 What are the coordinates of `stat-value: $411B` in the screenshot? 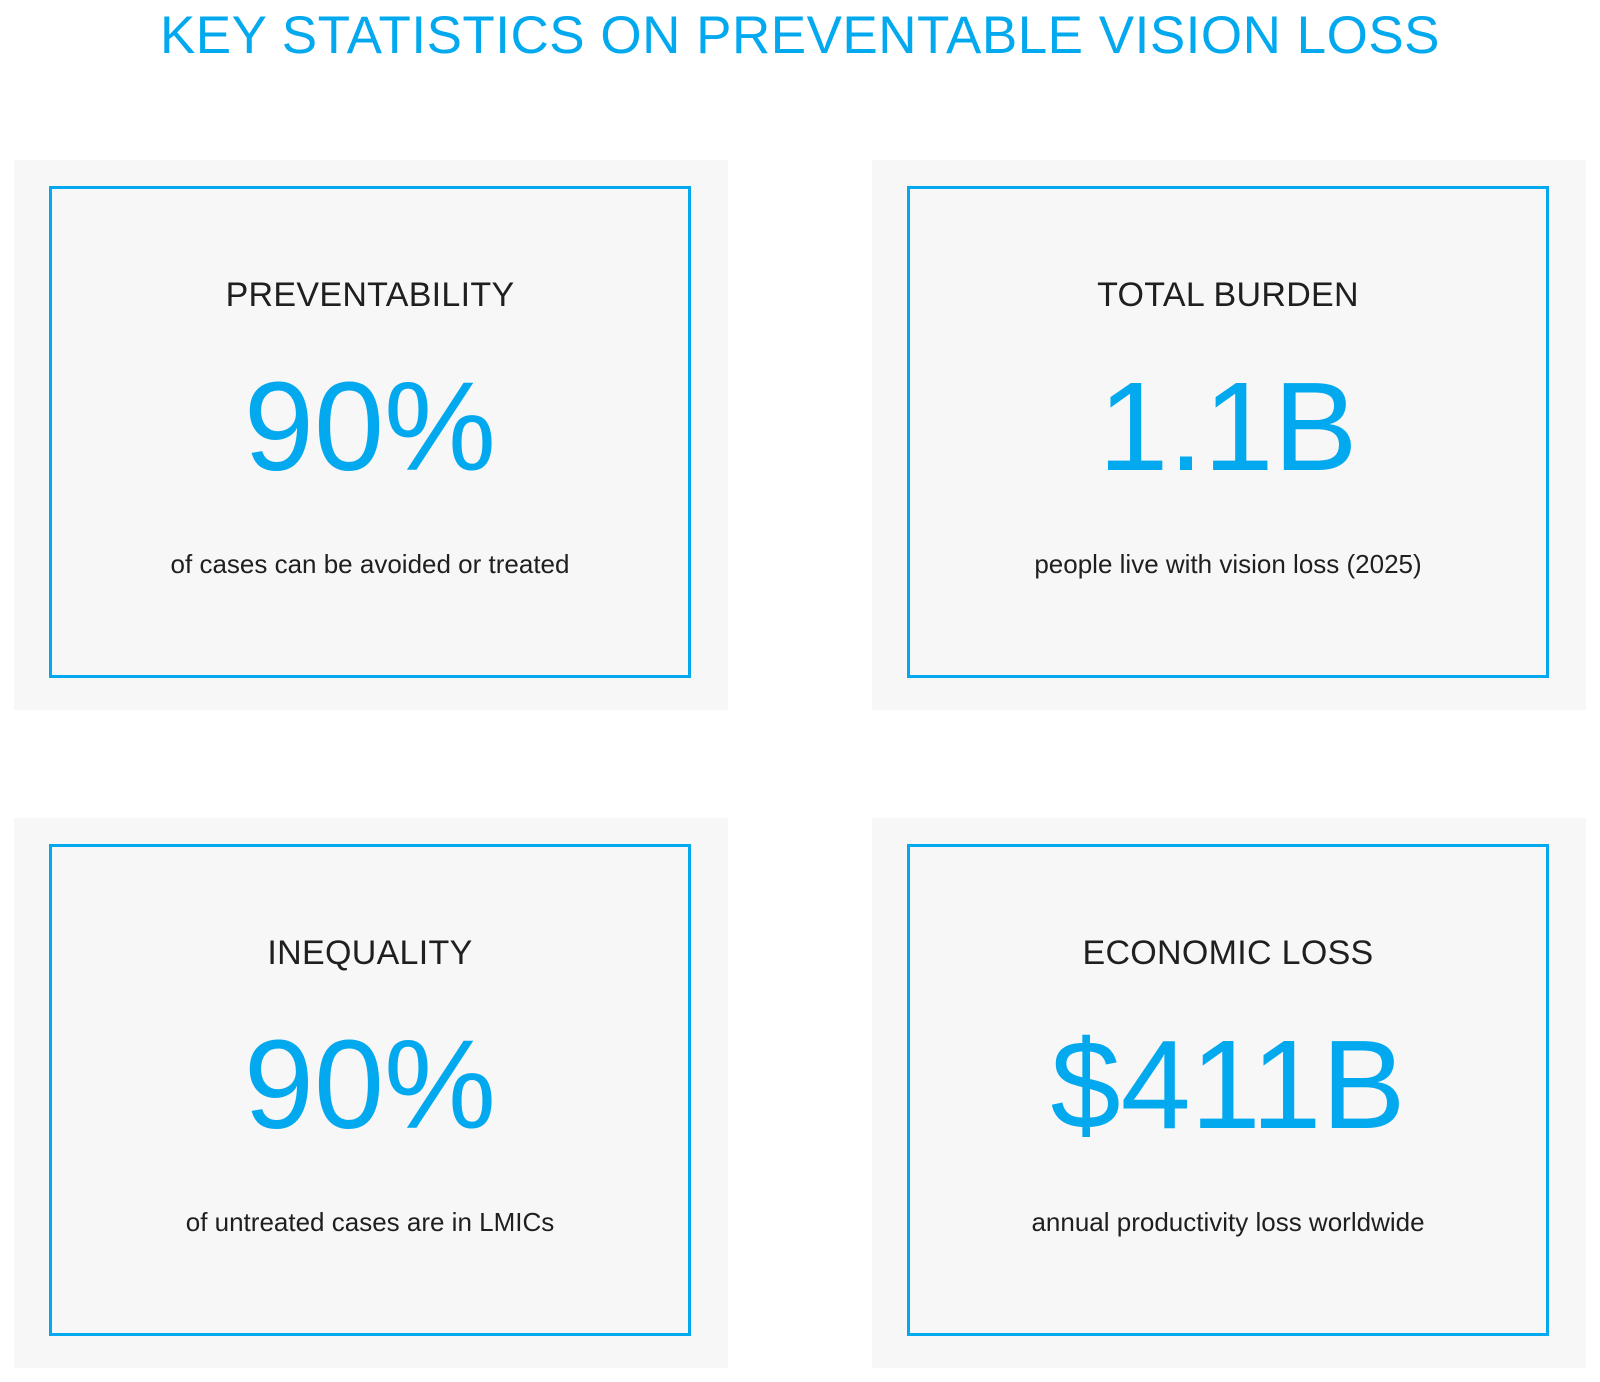 It's located at (1228, 1084).